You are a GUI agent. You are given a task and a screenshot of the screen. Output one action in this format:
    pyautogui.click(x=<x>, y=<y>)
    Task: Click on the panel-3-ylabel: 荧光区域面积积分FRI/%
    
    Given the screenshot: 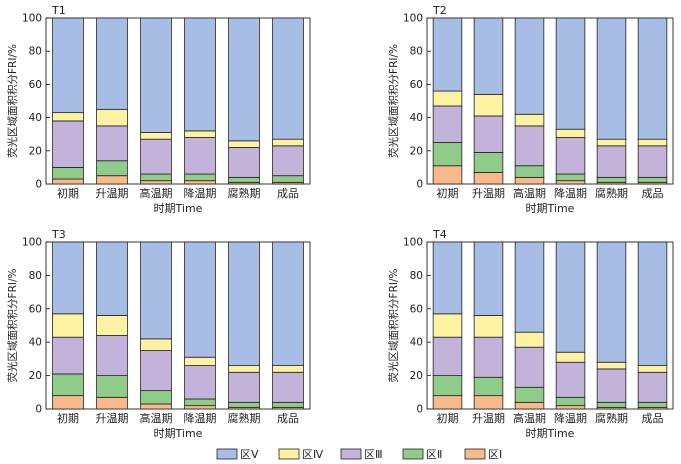 What is the action you would take?
    pyautogui.click(x=12, y=326)
    